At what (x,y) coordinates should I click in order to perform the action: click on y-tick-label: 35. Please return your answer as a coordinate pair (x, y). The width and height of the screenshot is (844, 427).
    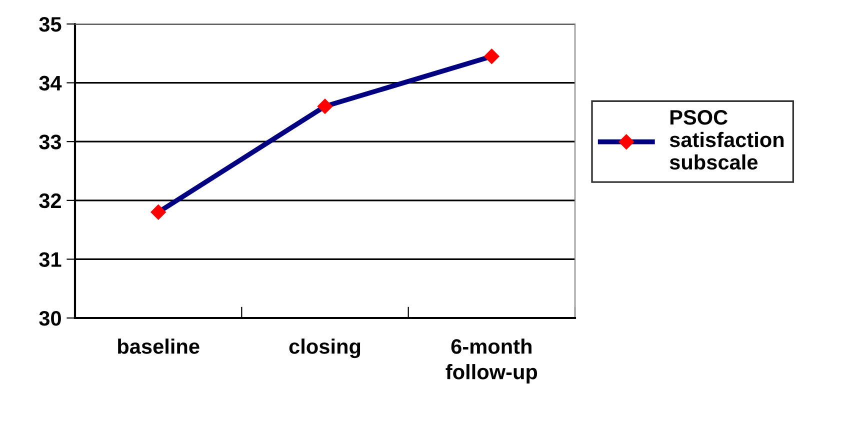
    Looking at the image, I should click on (50, 24).